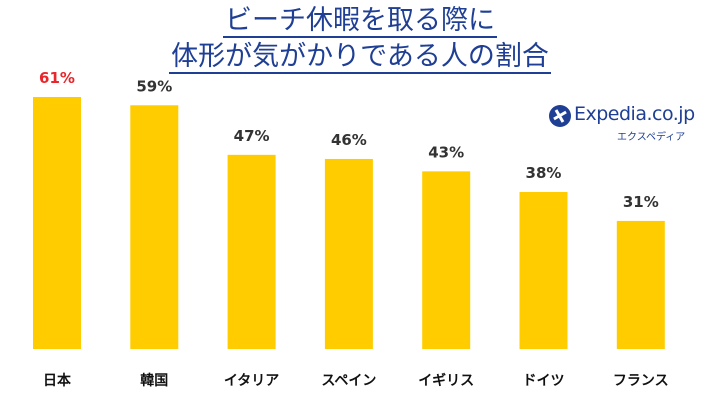 This screenshot has width=720, height=405. I want to click on expedia-logo: Expedia.co.jp エクスペディア, so click(624, 123).